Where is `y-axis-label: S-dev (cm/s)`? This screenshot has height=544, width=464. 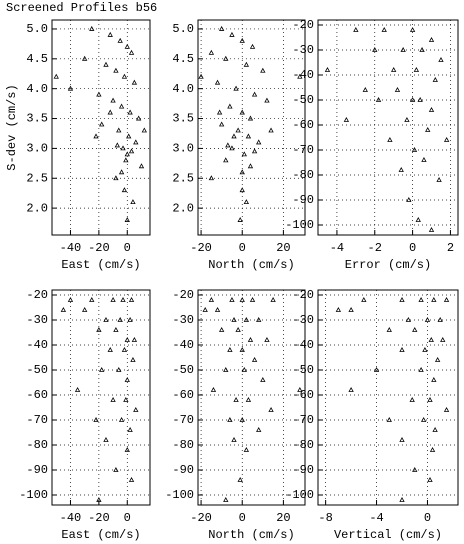
y-axis-label: S-dev (cm/s) is located at coordinates (12, 127).